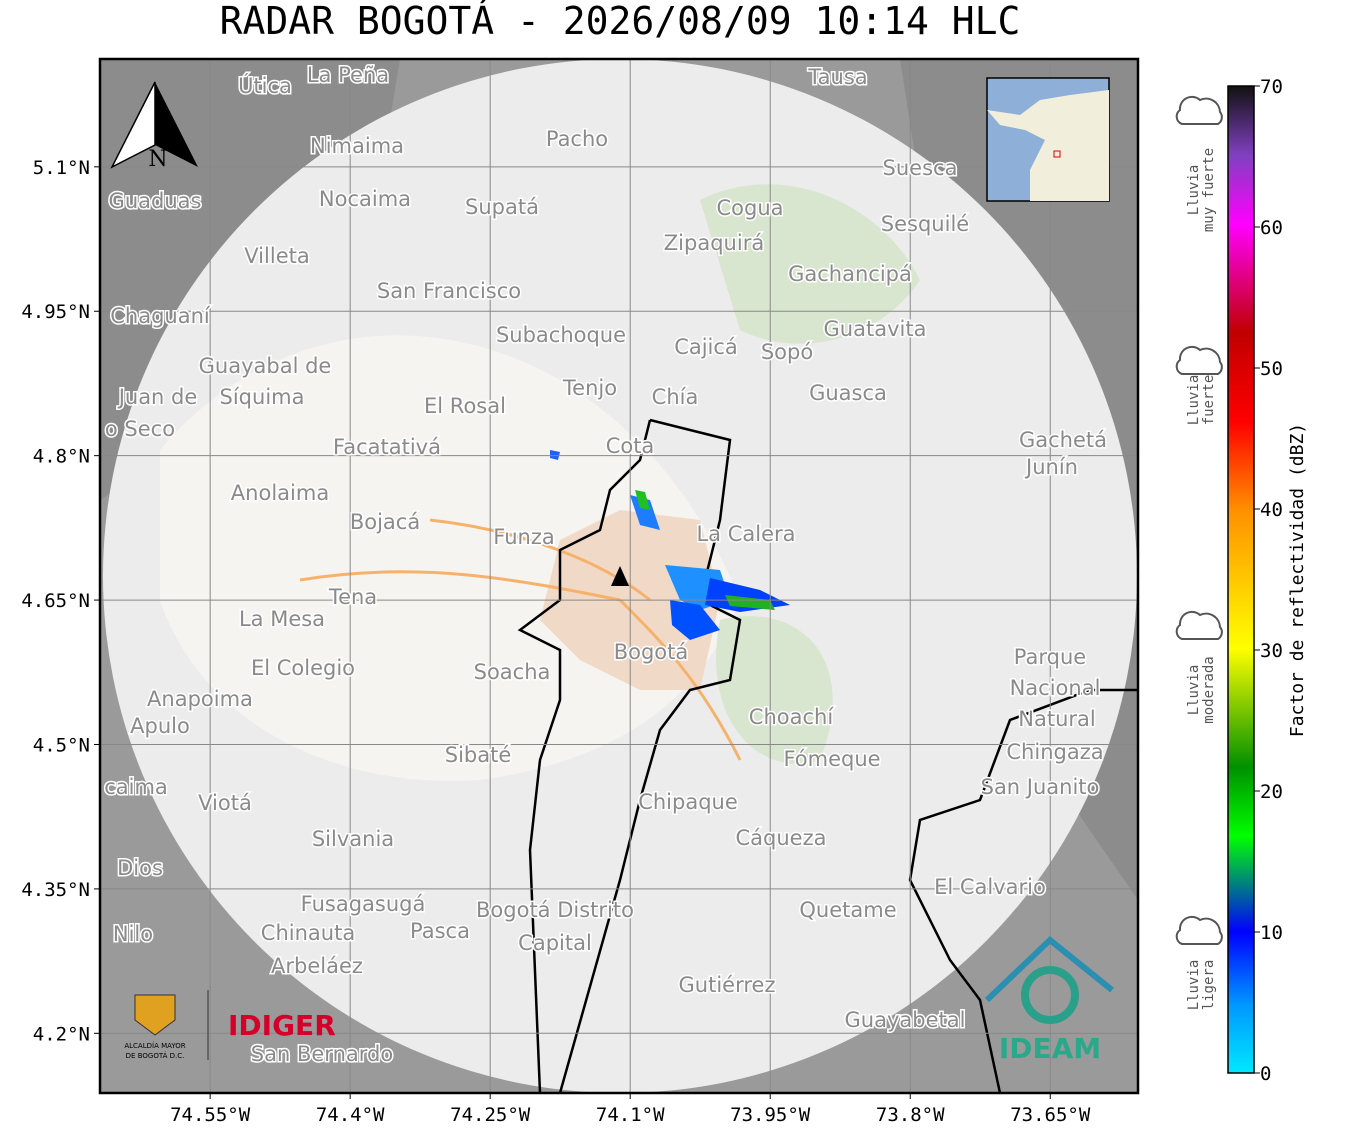 This screenshot has height=1139, width=1349. I want to click on place-label: Viotá, so click(225, 803).